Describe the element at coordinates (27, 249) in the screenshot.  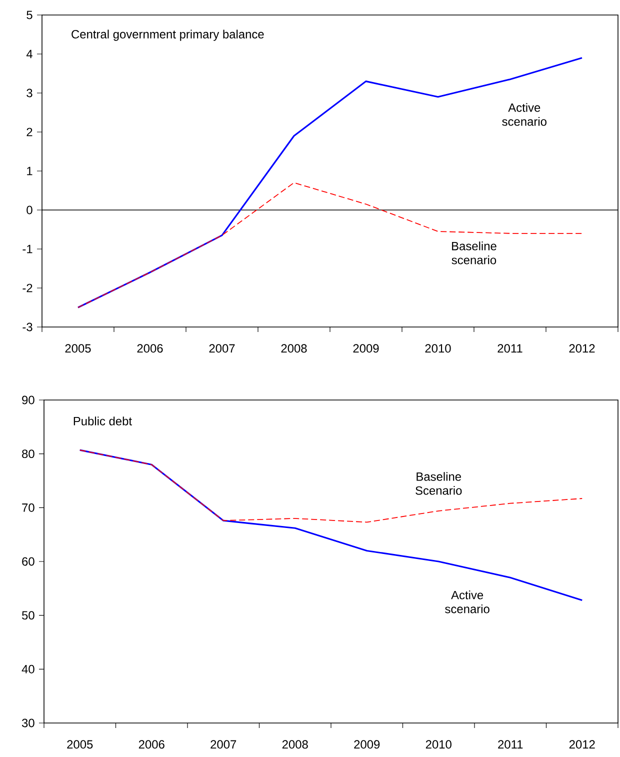
I see `y-tick-label: -1` at that location.